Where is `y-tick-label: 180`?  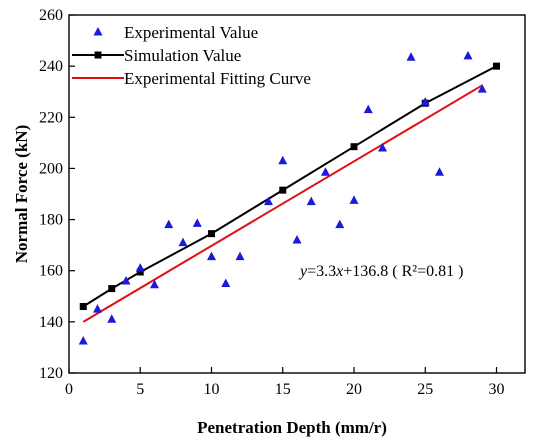 y-tick-label: 180 is located at coordinates (51, 220).